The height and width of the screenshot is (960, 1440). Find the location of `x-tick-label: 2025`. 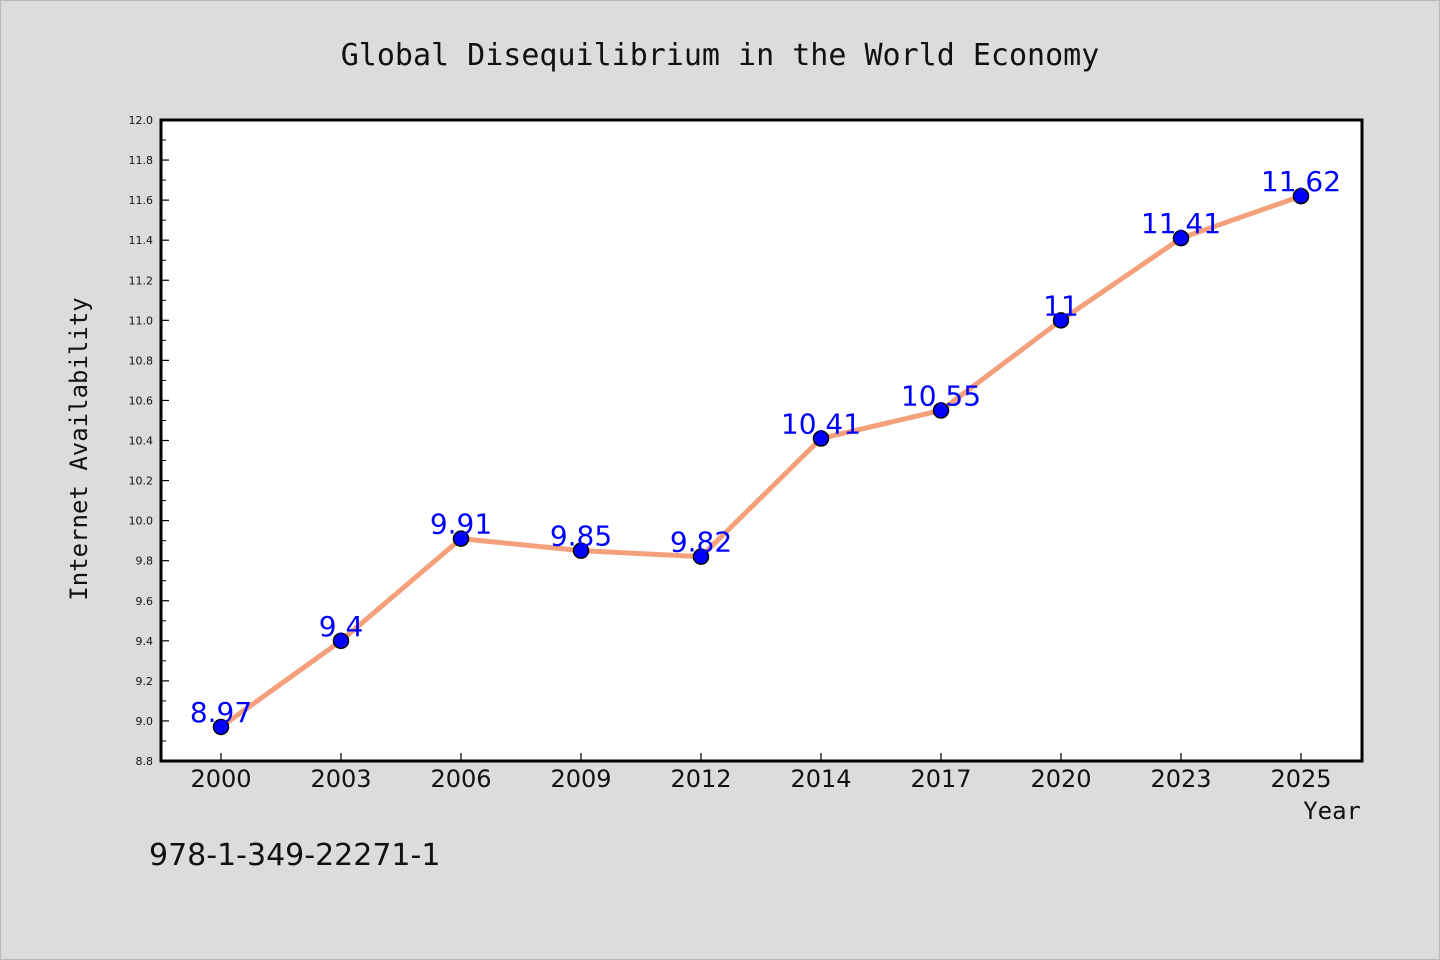

x-tick-label: 2025 is located at coordinates (1300, 779).